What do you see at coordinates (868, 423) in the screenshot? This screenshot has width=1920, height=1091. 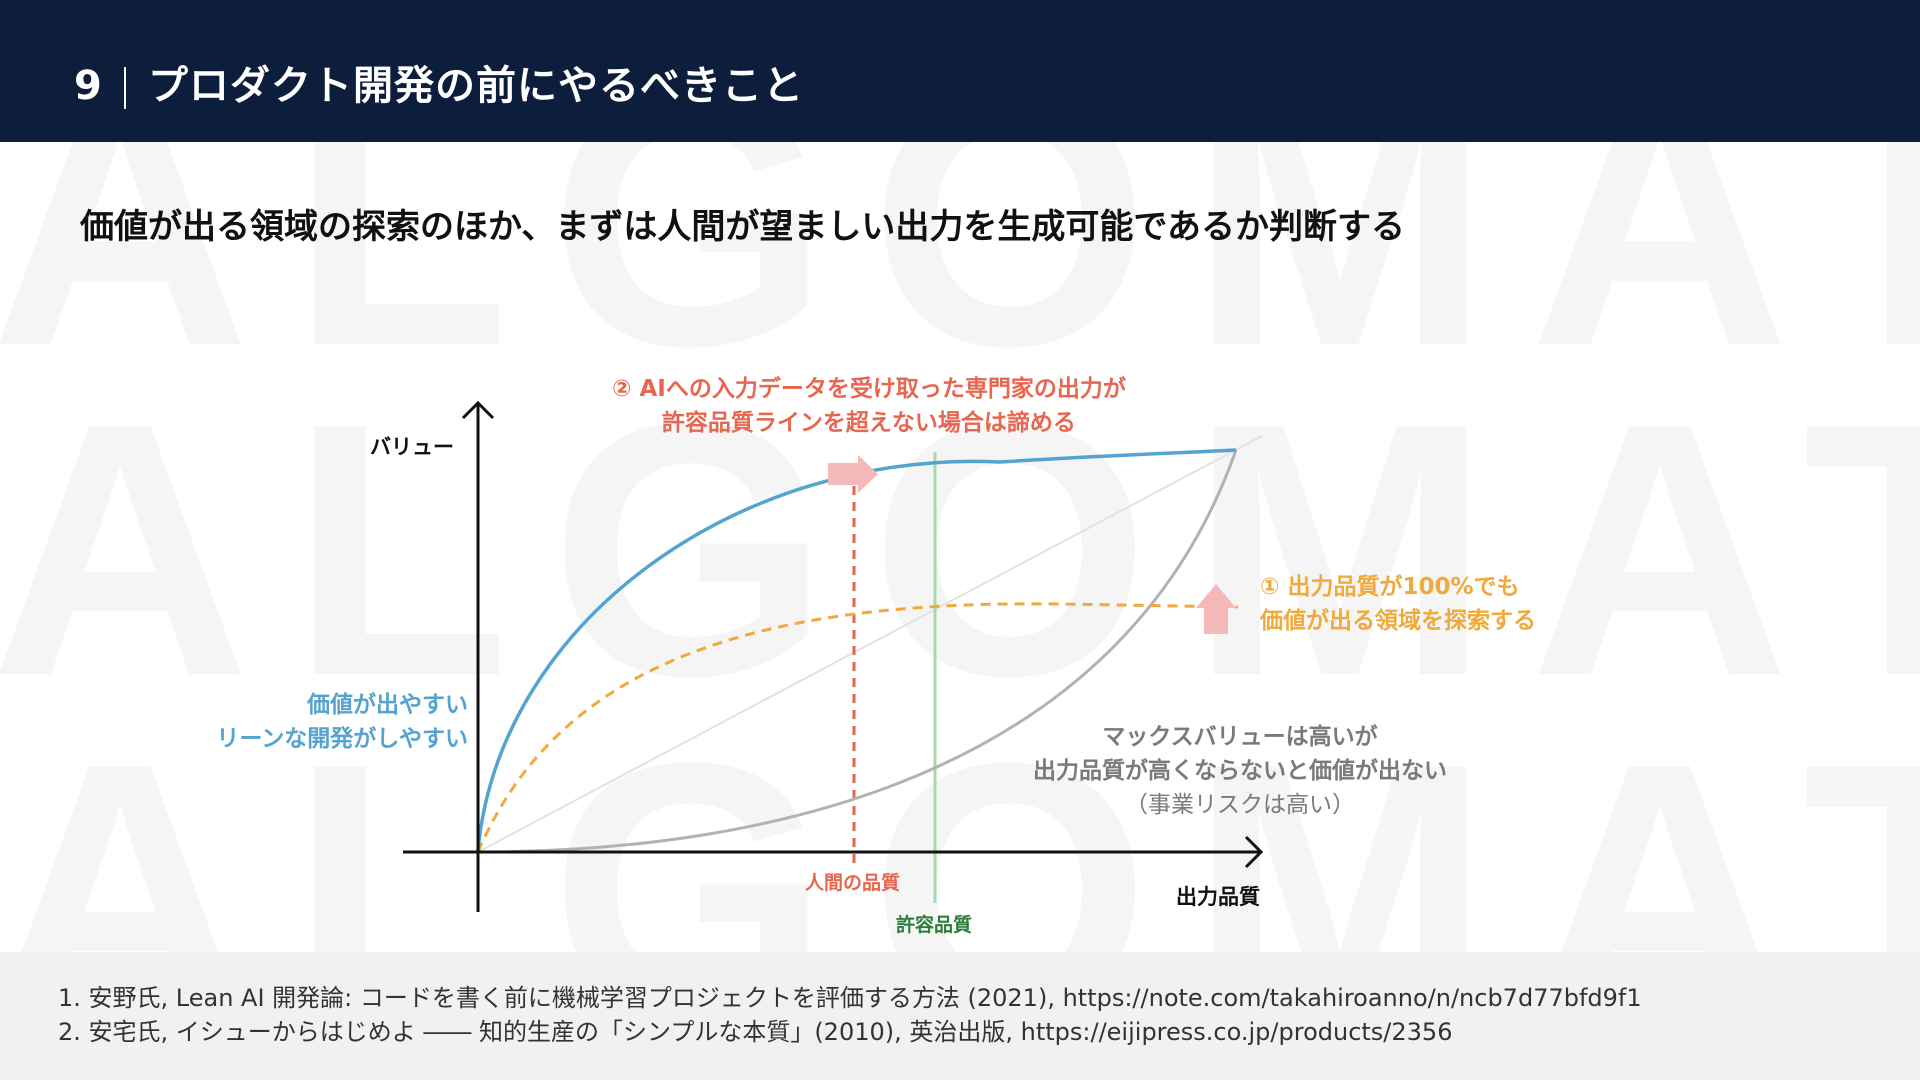 I see `annotation-2-line-2: 許容品質ラインを超えない場合は諦める` at bounding box center [868, 423].